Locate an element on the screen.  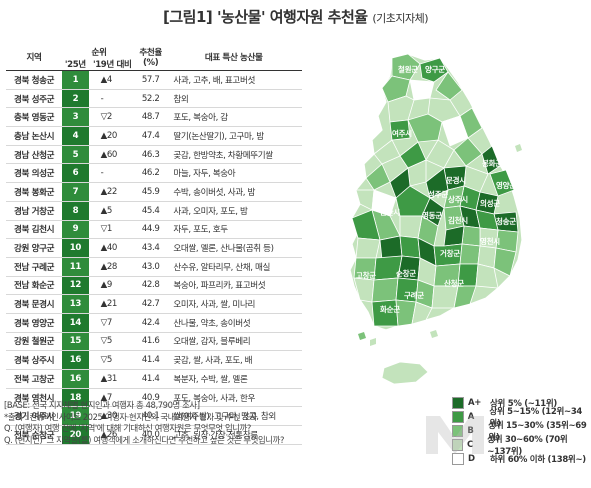
legend-swatch-c is located at coordinates (458, 445).